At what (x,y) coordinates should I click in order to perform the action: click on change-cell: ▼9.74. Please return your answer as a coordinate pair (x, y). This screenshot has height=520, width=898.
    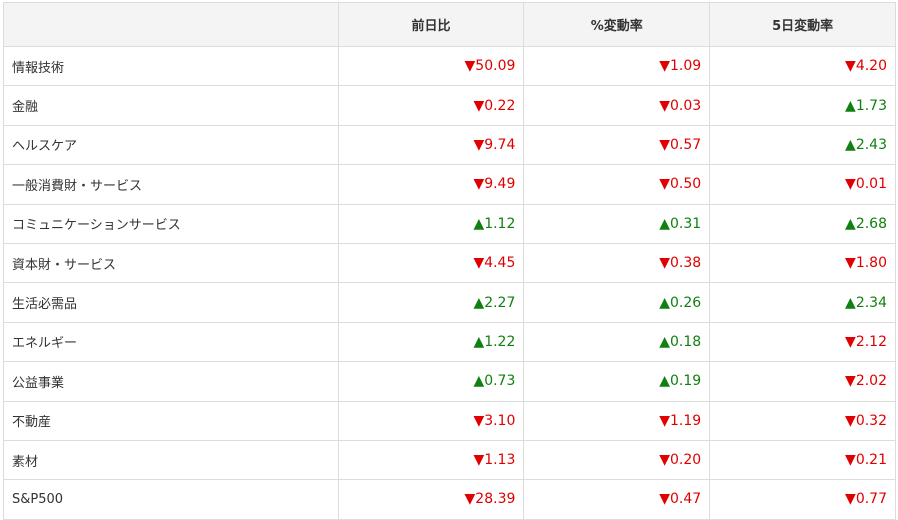
    Looking at the image, I should click on (431, 145).